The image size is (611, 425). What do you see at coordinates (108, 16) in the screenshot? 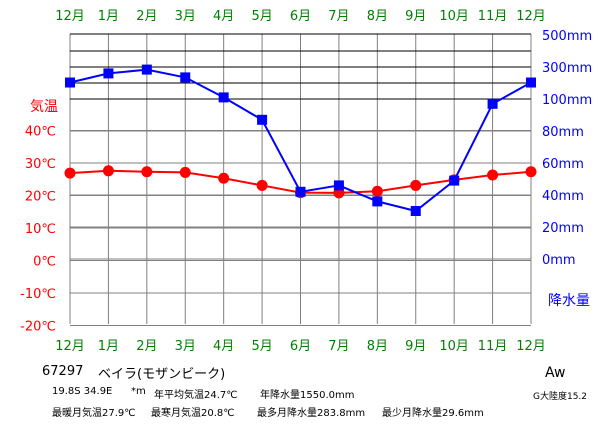
I see `month-label-top: 1月` at bounding box center [108, 16].